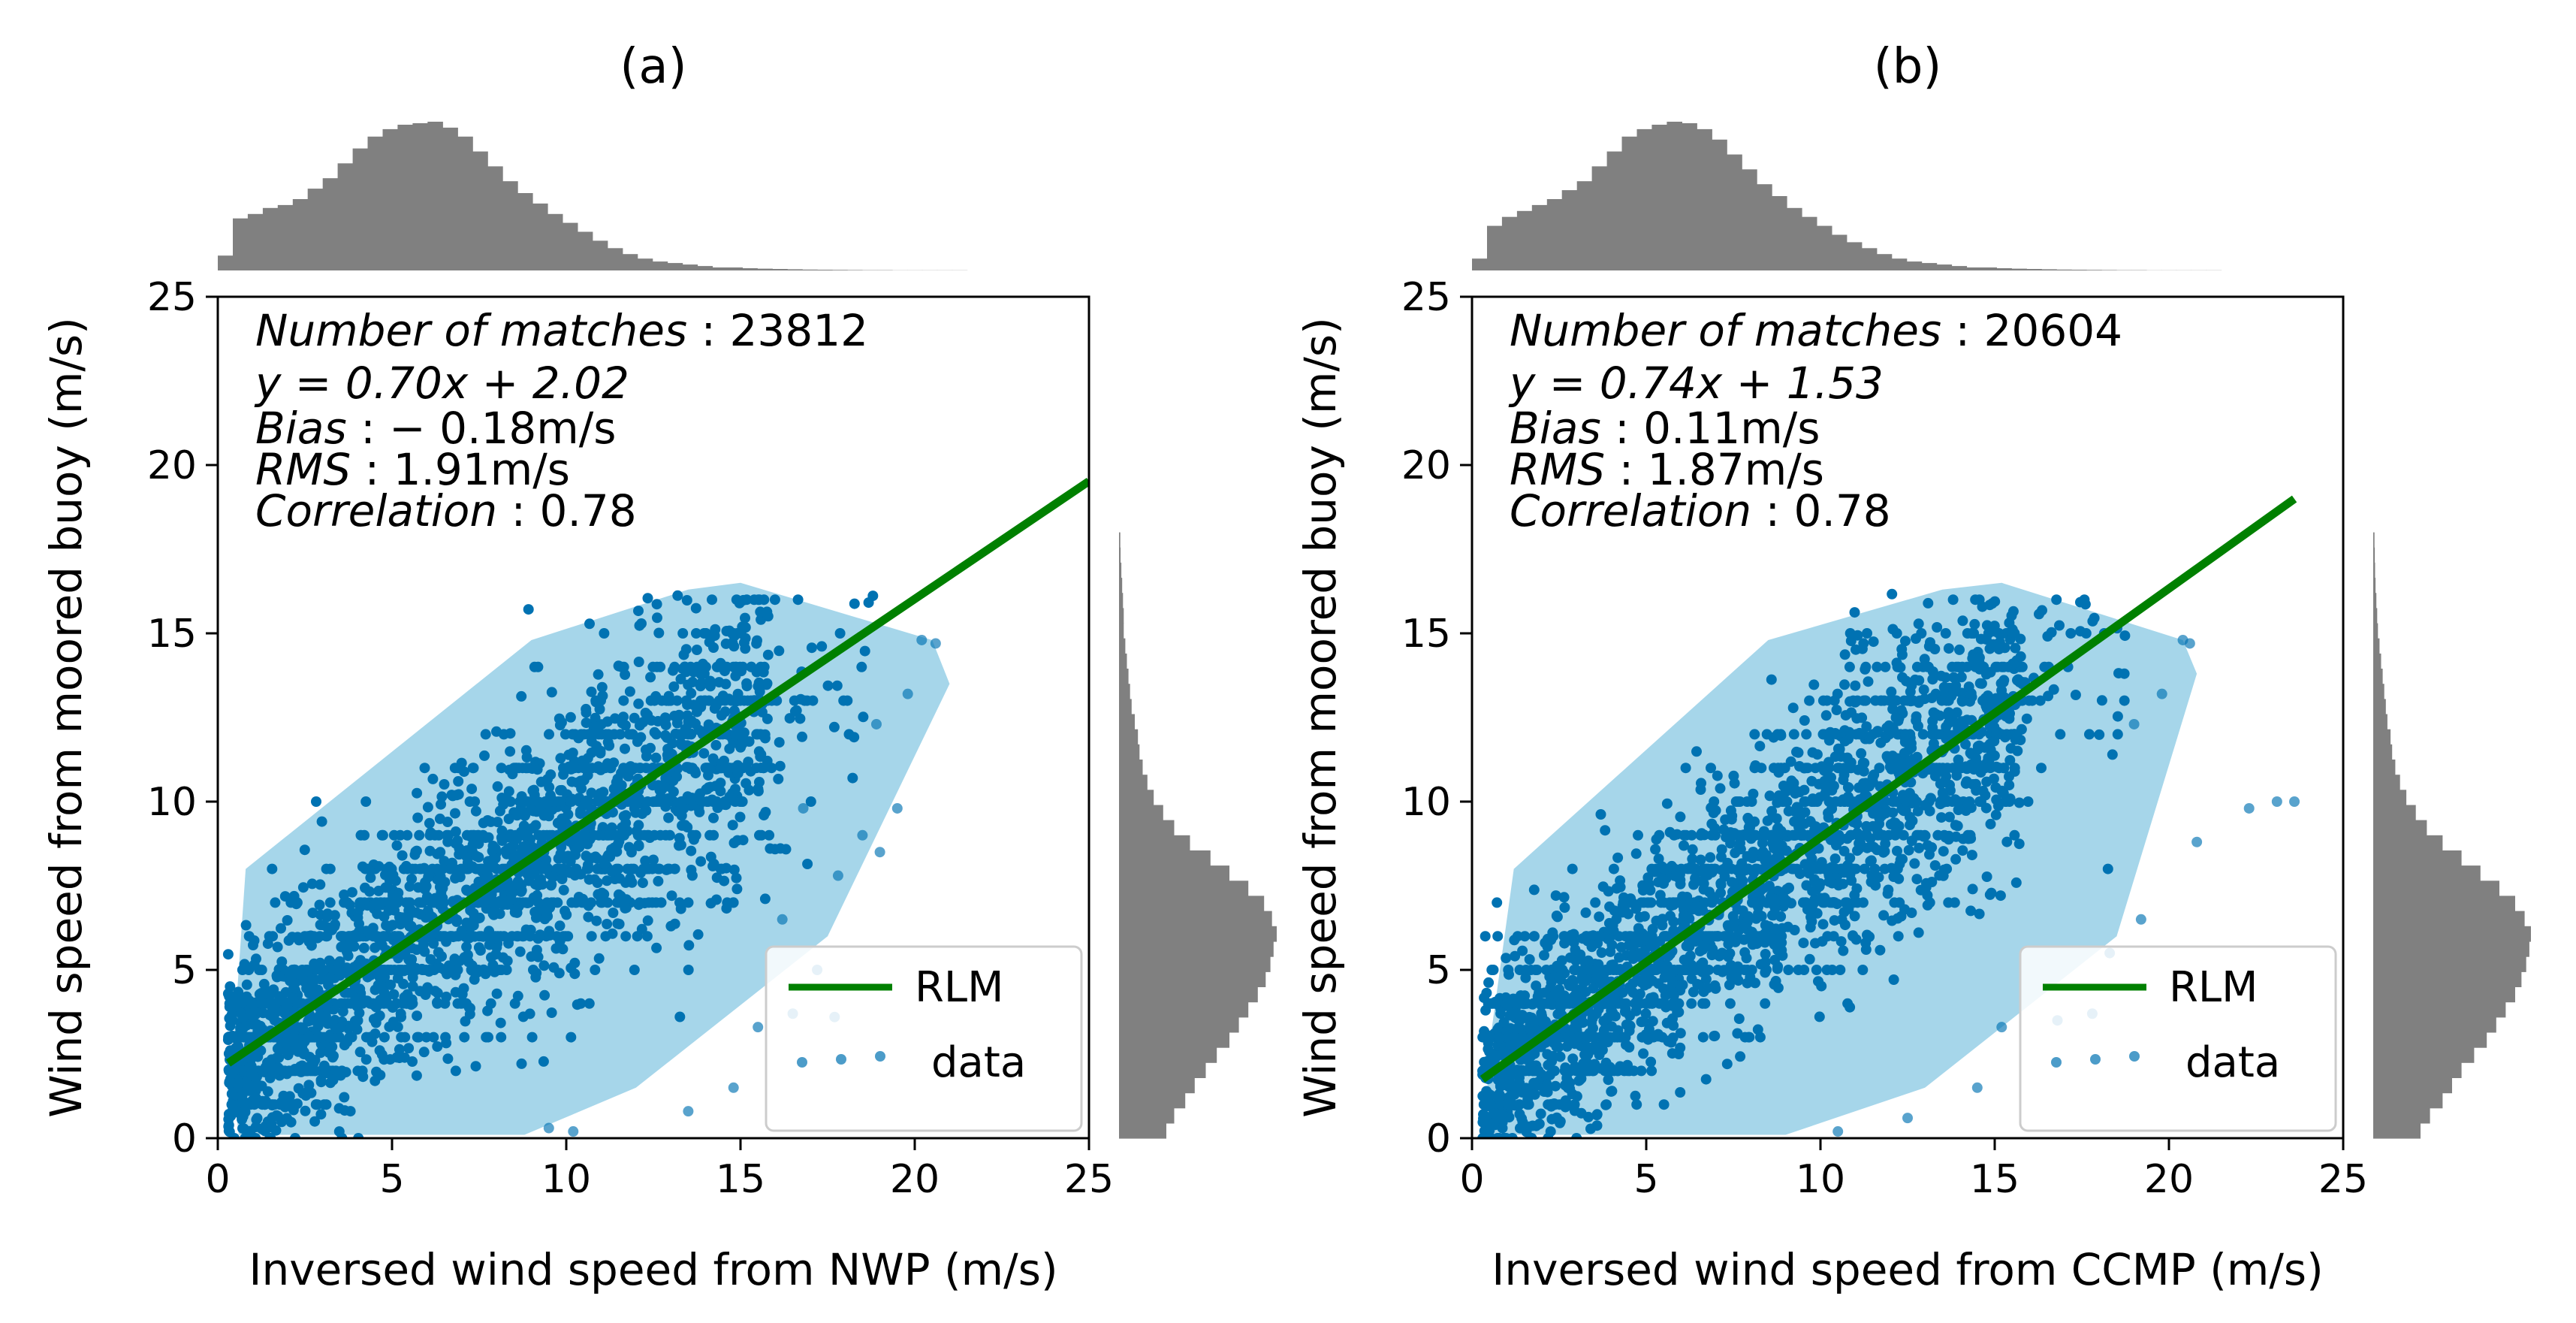 This screenshot has width=2576, height=1323. What do you see at coordinates (392, 1179) in the screenshot?
I see `x-tick-label: 5` at bounding box center [392, 1179].